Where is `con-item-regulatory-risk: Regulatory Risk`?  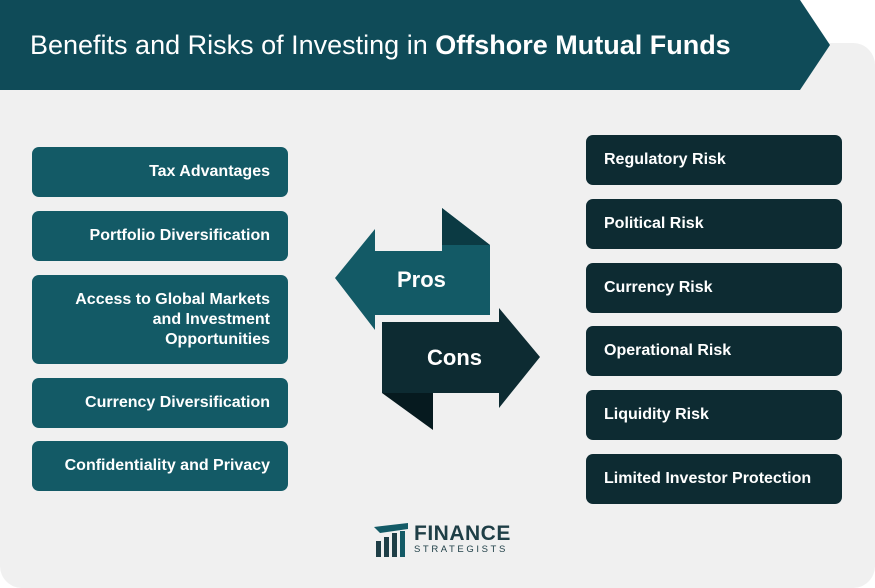
con-item-regulatory-risk: Regulatory Risk is located at coordinates (714, 160).